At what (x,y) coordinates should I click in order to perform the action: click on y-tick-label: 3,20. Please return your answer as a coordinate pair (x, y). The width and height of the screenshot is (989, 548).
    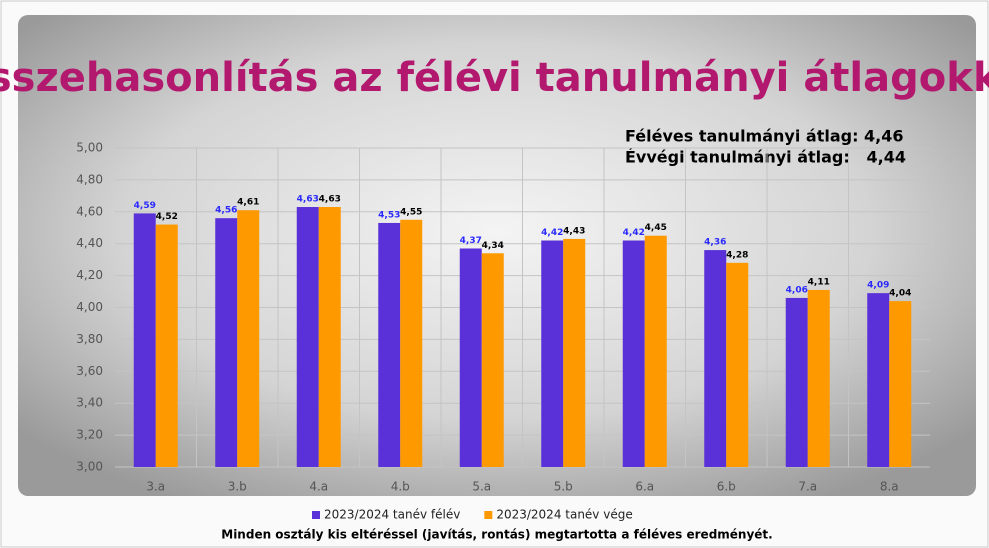
    Looking at the image, I should click on (89, 435).